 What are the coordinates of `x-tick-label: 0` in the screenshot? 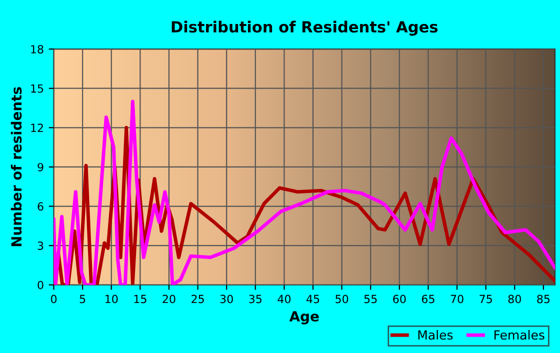 It's located at (53, 299).